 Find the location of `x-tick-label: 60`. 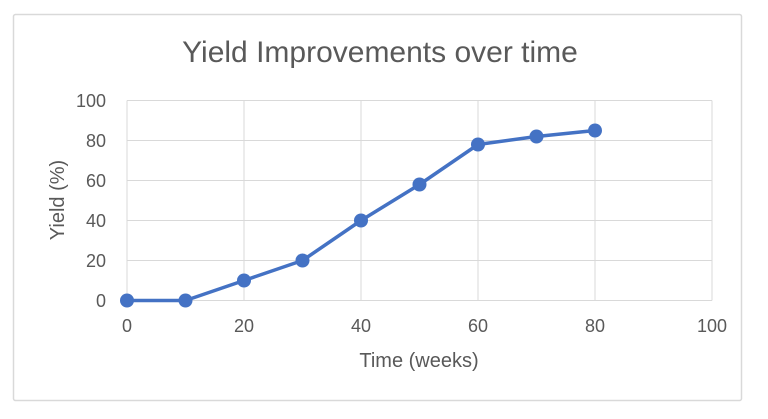

x-tick-label: 60 is located at coordinates (478, 326).